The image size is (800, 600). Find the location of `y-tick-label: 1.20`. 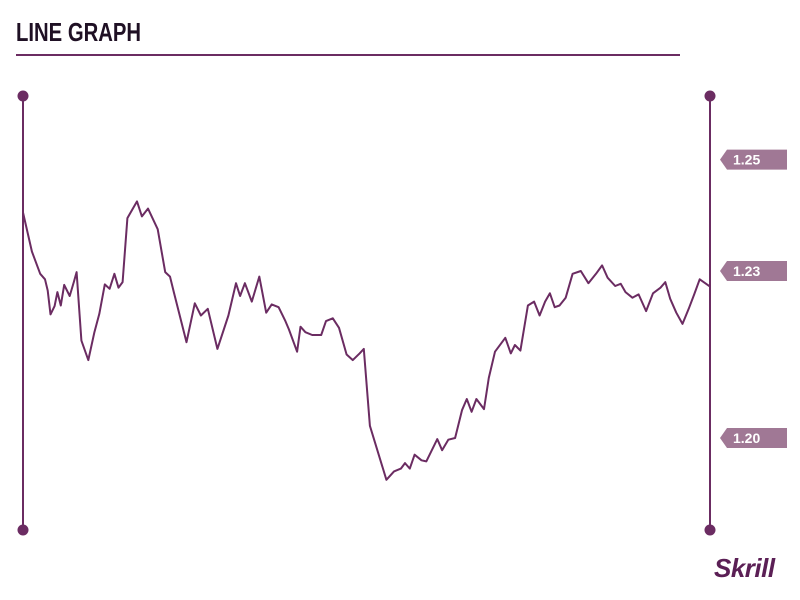

y-tick-label: 1.20 is located at coordinates (746, 438).